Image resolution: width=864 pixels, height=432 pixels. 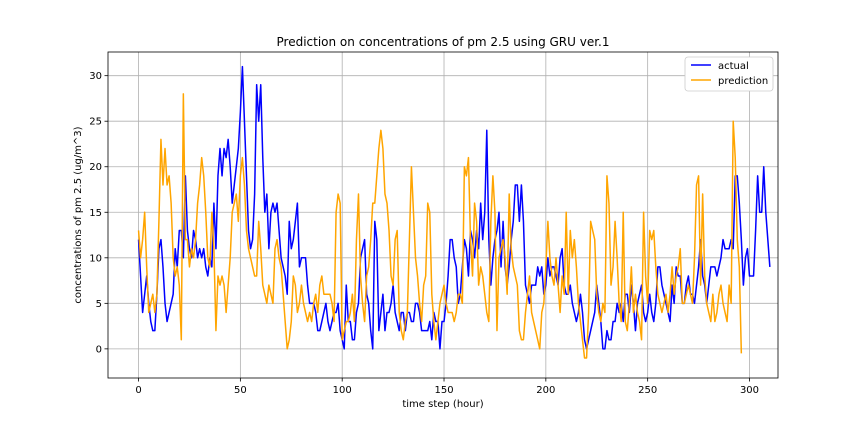 What do you see at coordinates (95, 213) in the screenshot?
I see `y-tick-label: 15` at bounding box center [95, 213].